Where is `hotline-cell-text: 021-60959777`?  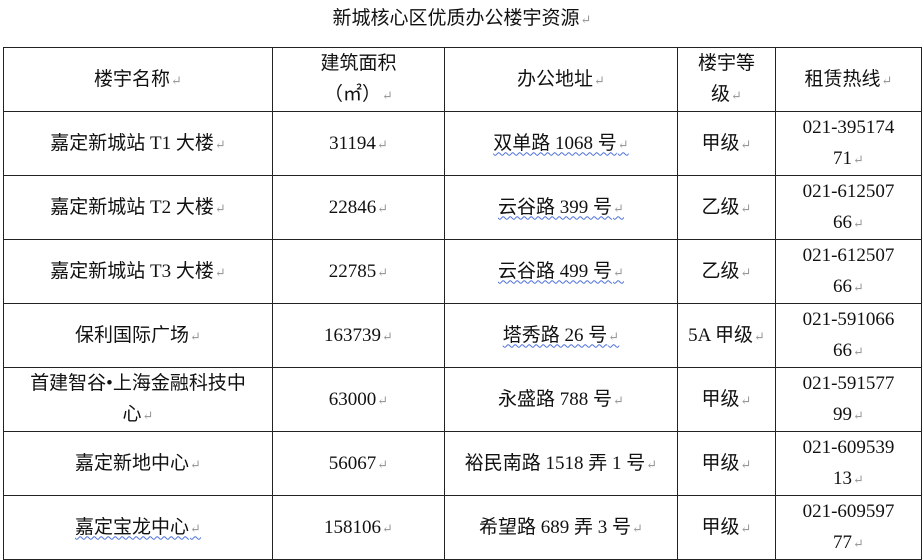
hotline-cell-text: 021-60959777 is located at coordinates (849, 527).